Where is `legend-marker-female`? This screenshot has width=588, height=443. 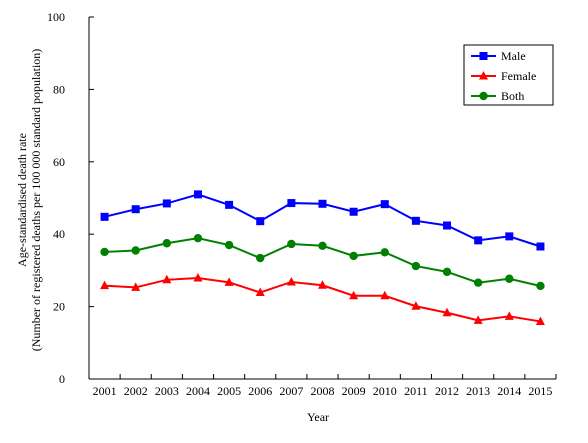
legend-marker-female is located at coordinates (483, 75).